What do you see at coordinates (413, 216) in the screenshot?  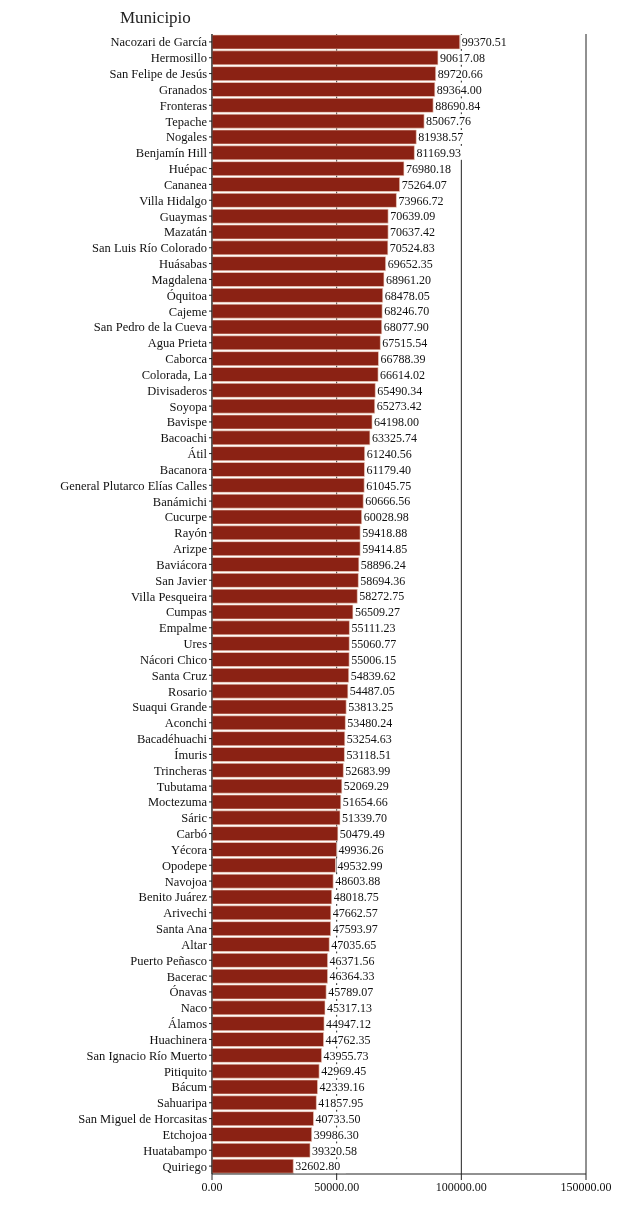 I see `data-label: 70639.09` at bounding box center [413, 216].